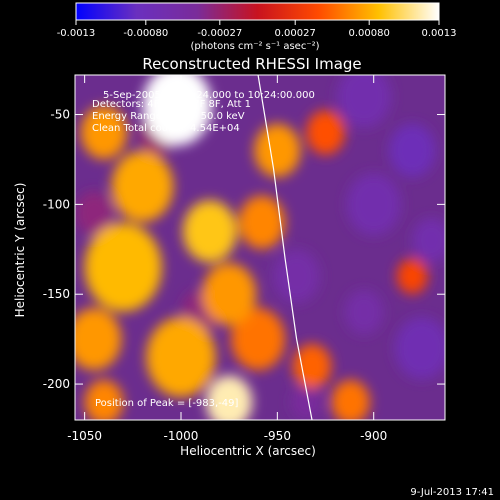  I want to click on x-axis-label: Heliocentric X (arcsec), so click(248, 451).